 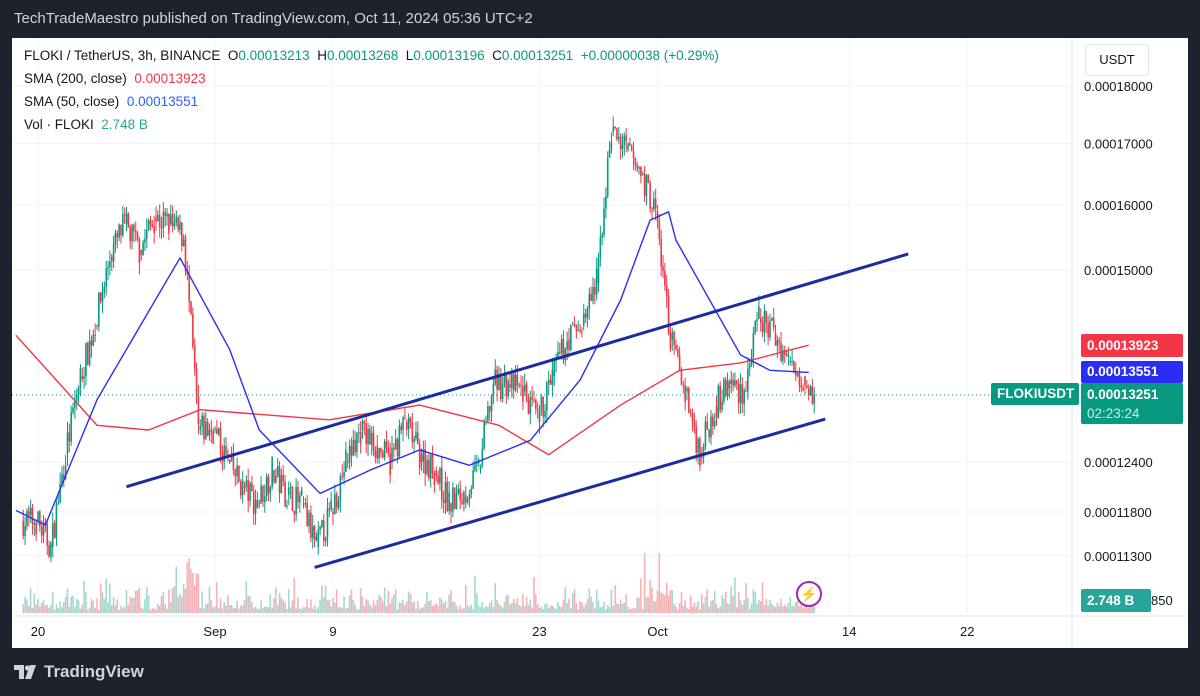 I want to click on legend-sma200: SMA (200, close) 0.00013923, so click(x=115, y=78).